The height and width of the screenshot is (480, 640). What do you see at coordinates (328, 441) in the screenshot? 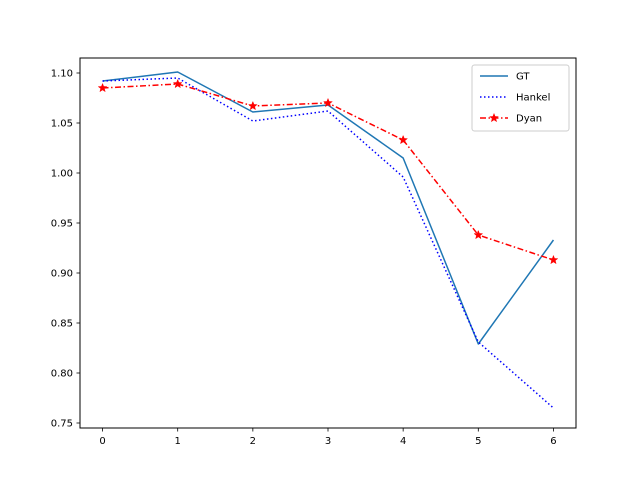
I see `x-tick-label-3: 3` at bounding box center [328, 441].